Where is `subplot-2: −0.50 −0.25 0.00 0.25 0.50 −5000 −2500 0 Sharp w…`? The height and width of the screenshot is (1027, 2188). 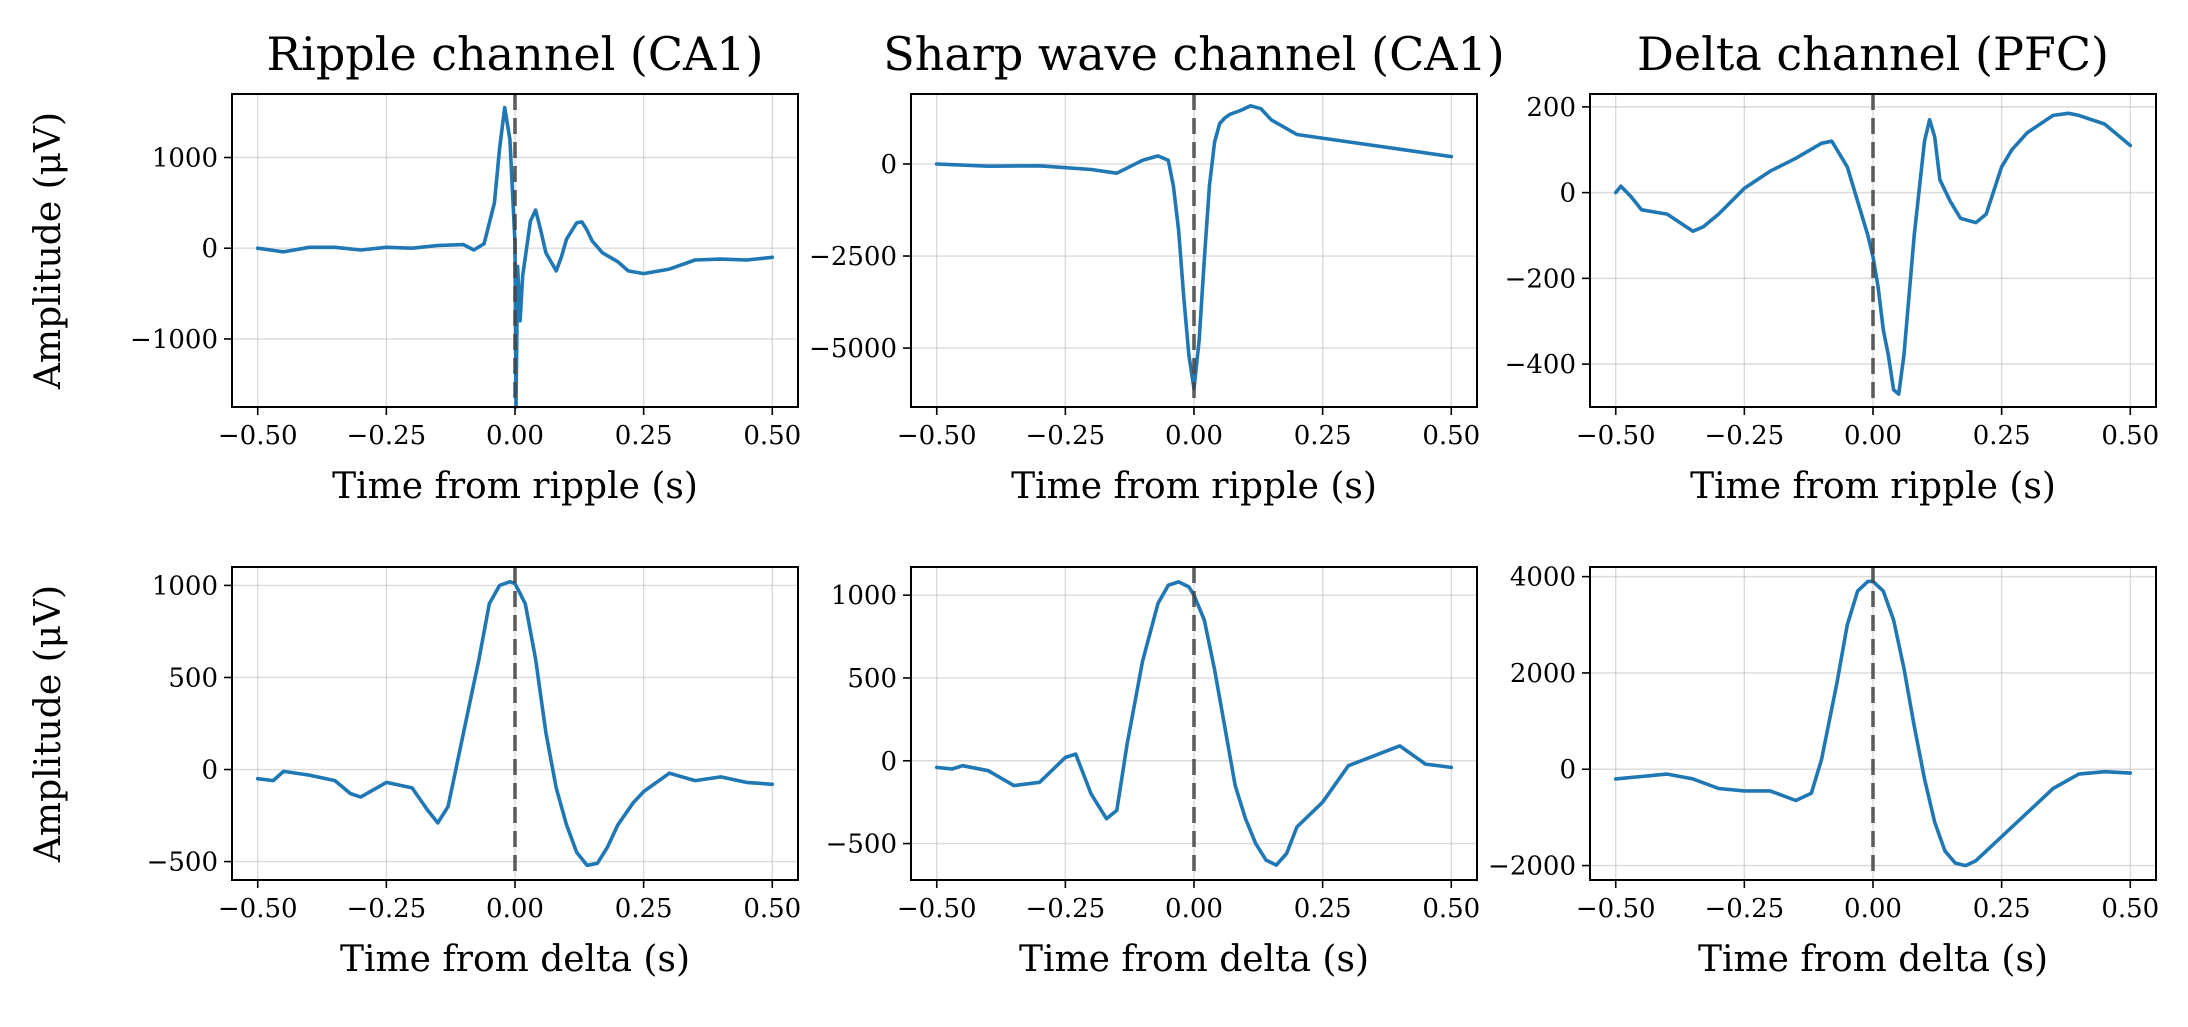 subplot-2: −0.50 −0.25 0.00 0.25 0.50 −5000 −2500 0 Sharp w… is located at coordinates (1157, 267).